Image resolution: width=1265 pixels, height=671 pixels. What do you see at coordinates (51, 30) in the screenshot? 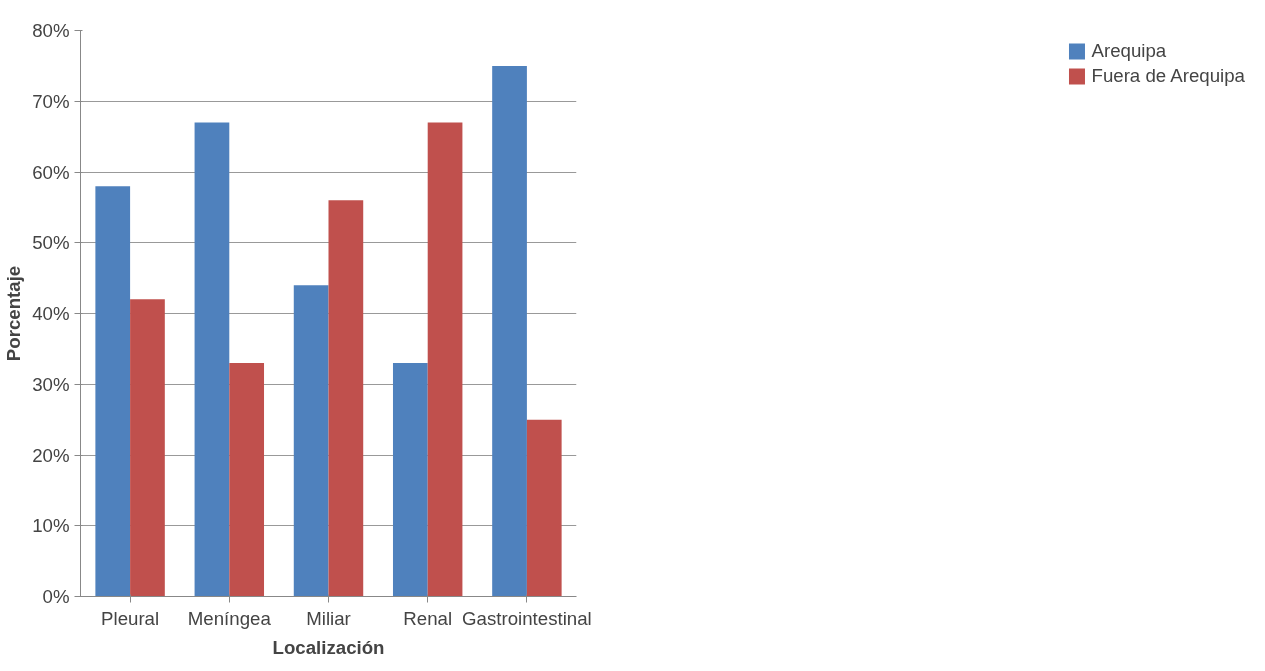
I see `y-tick-label: 80%` at bounding box center [51, 30].